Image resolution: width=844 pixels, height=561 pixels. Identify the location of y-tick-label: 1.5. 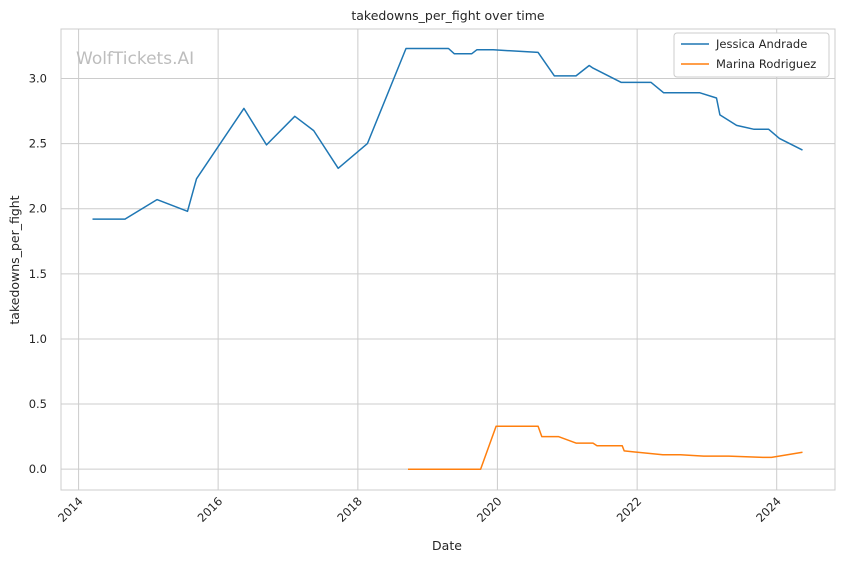
(38, 274).